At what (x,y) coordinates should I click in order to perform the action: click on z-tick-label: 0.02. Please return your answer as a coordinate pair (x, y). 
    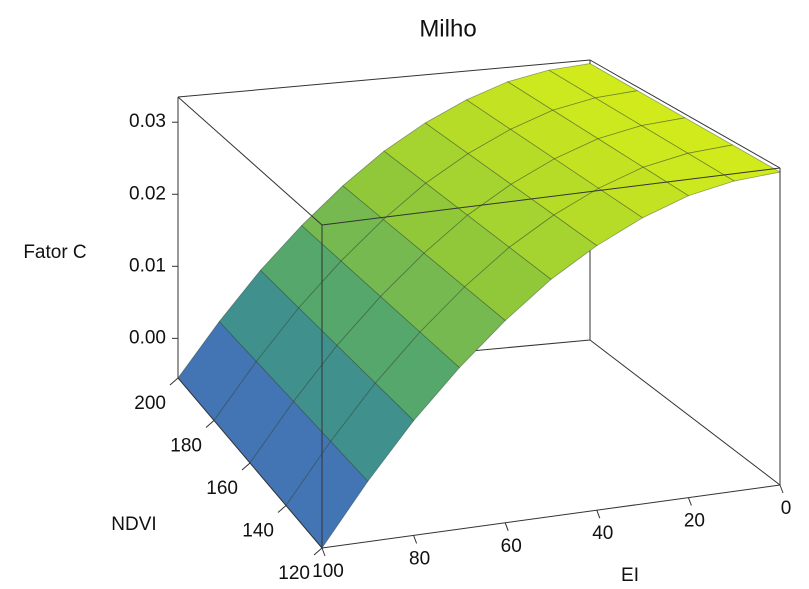
    Looking at the image, I should click on (147, 193).